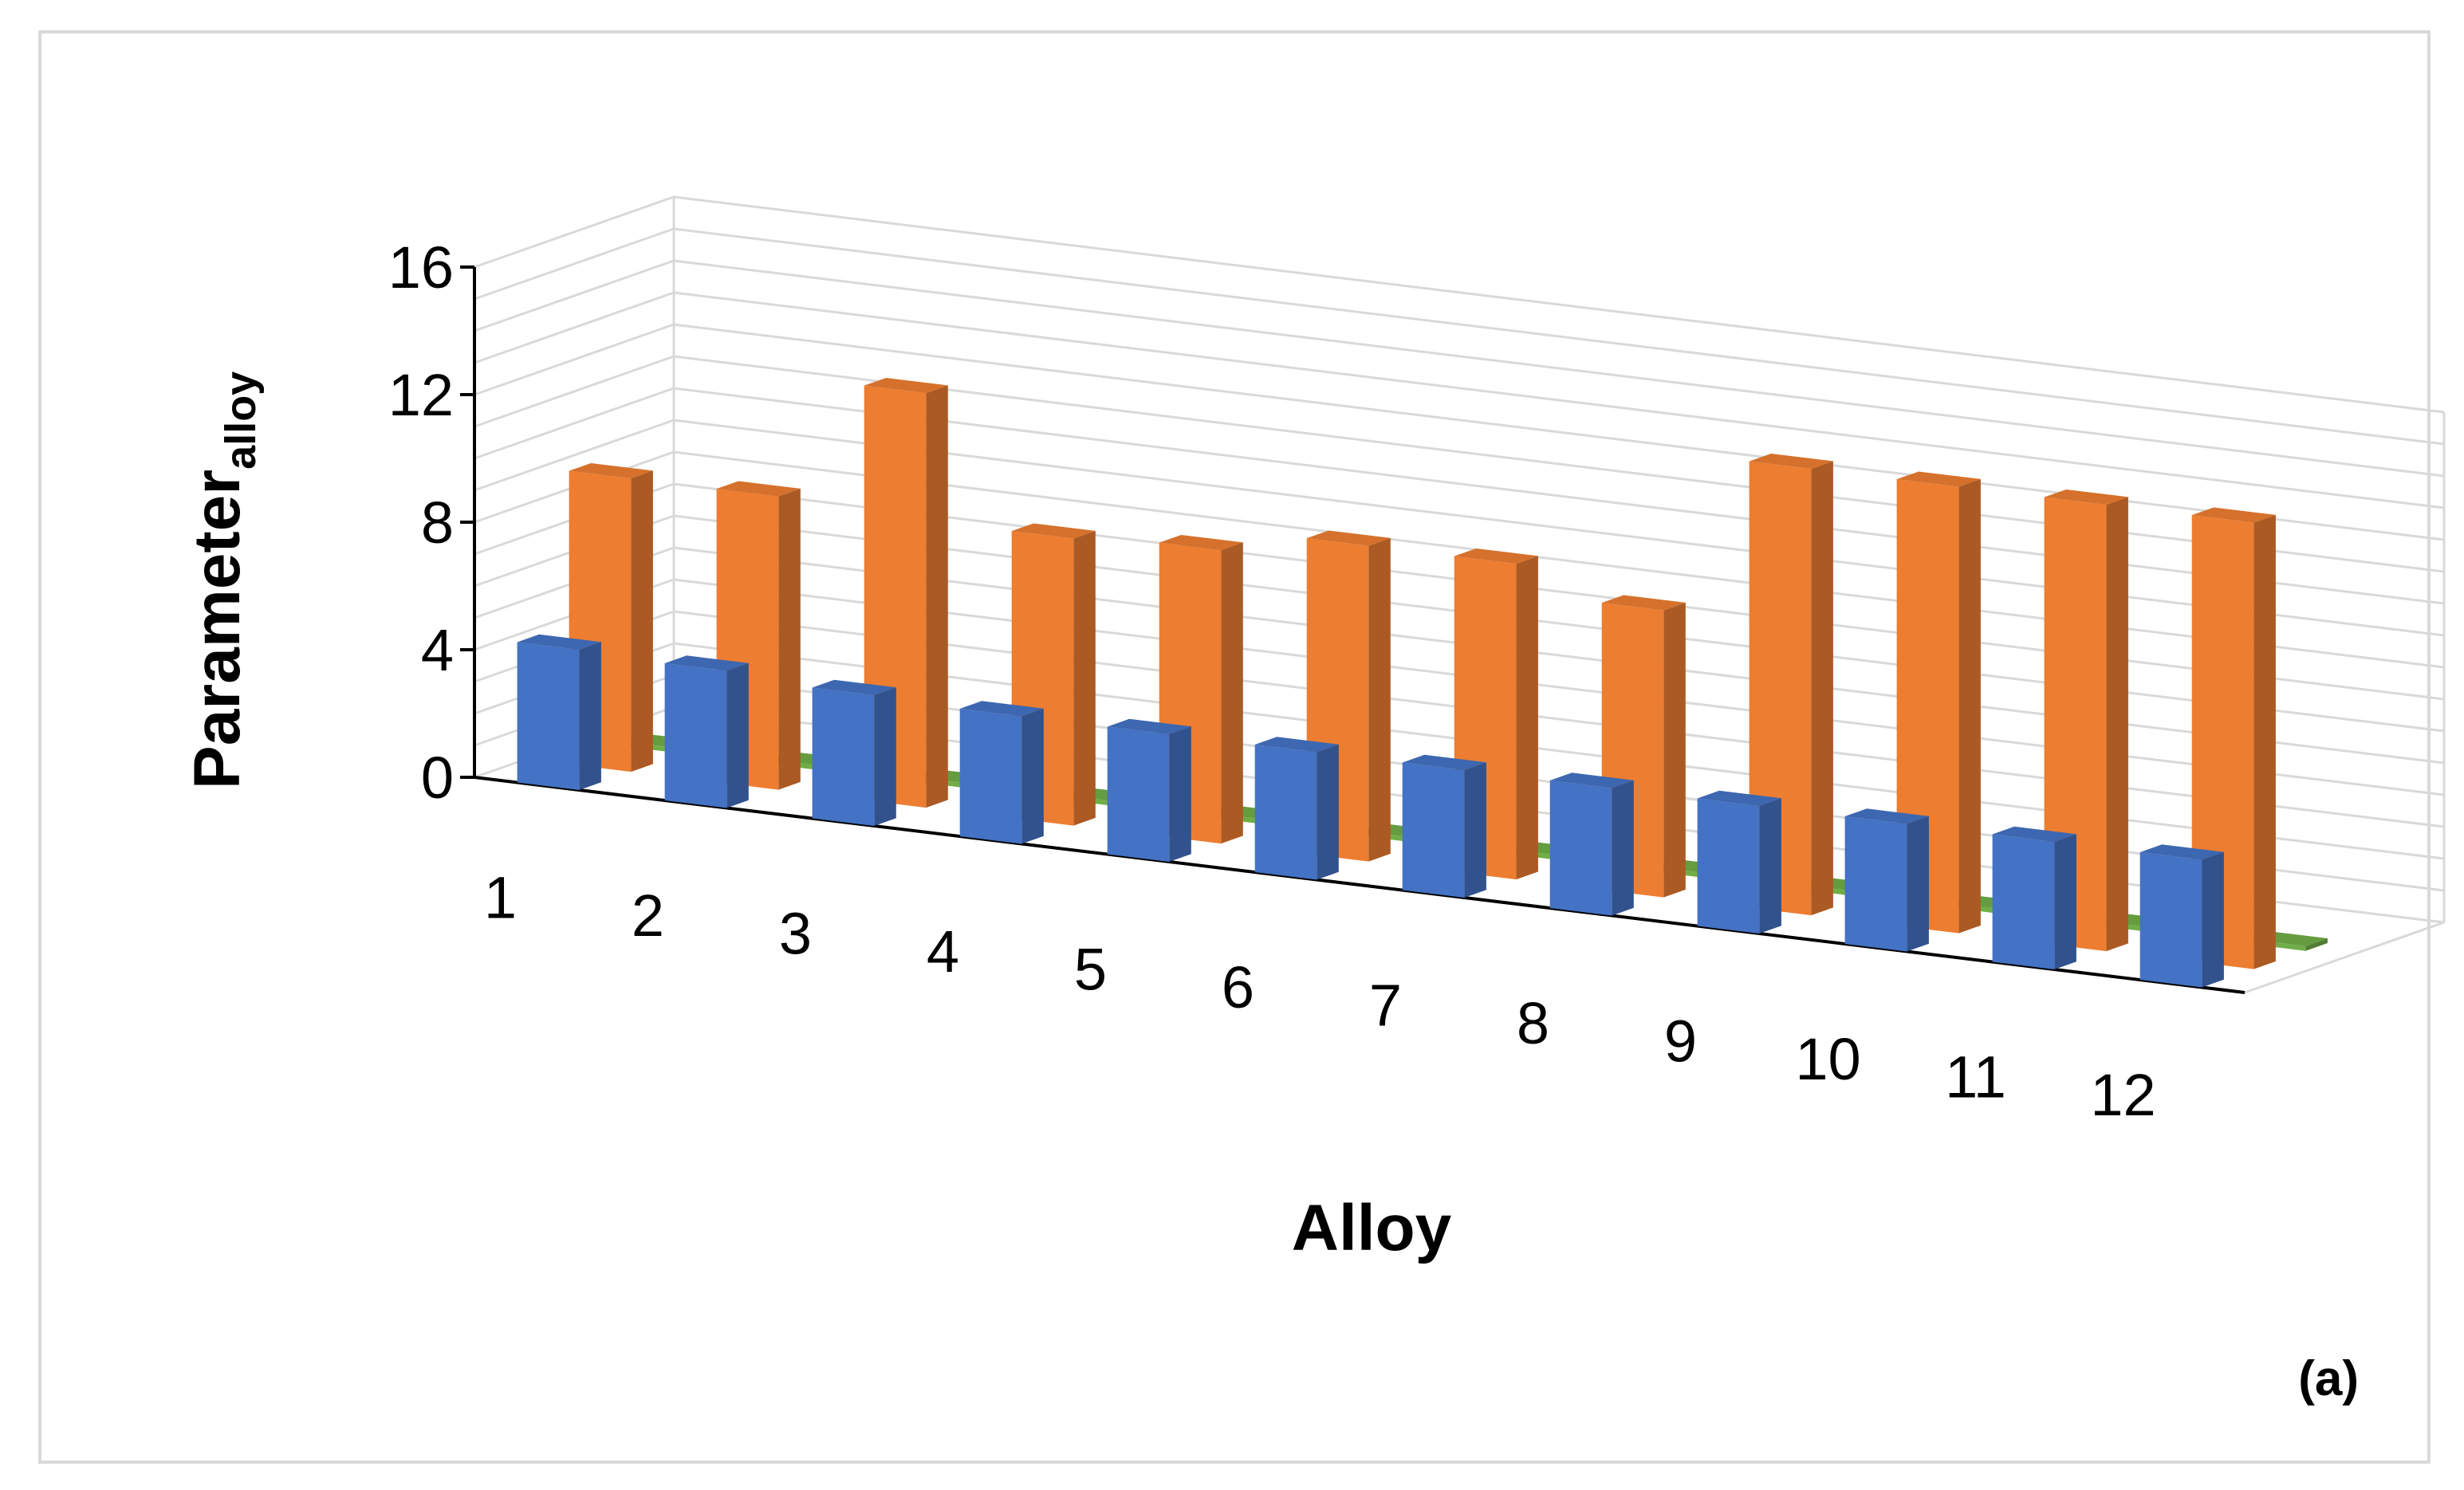 This screenshot has width=2464, height=1490. Describe the element at coordinates (437, 778) in the screenshot. I see `y-tick-label: 0` at that location.